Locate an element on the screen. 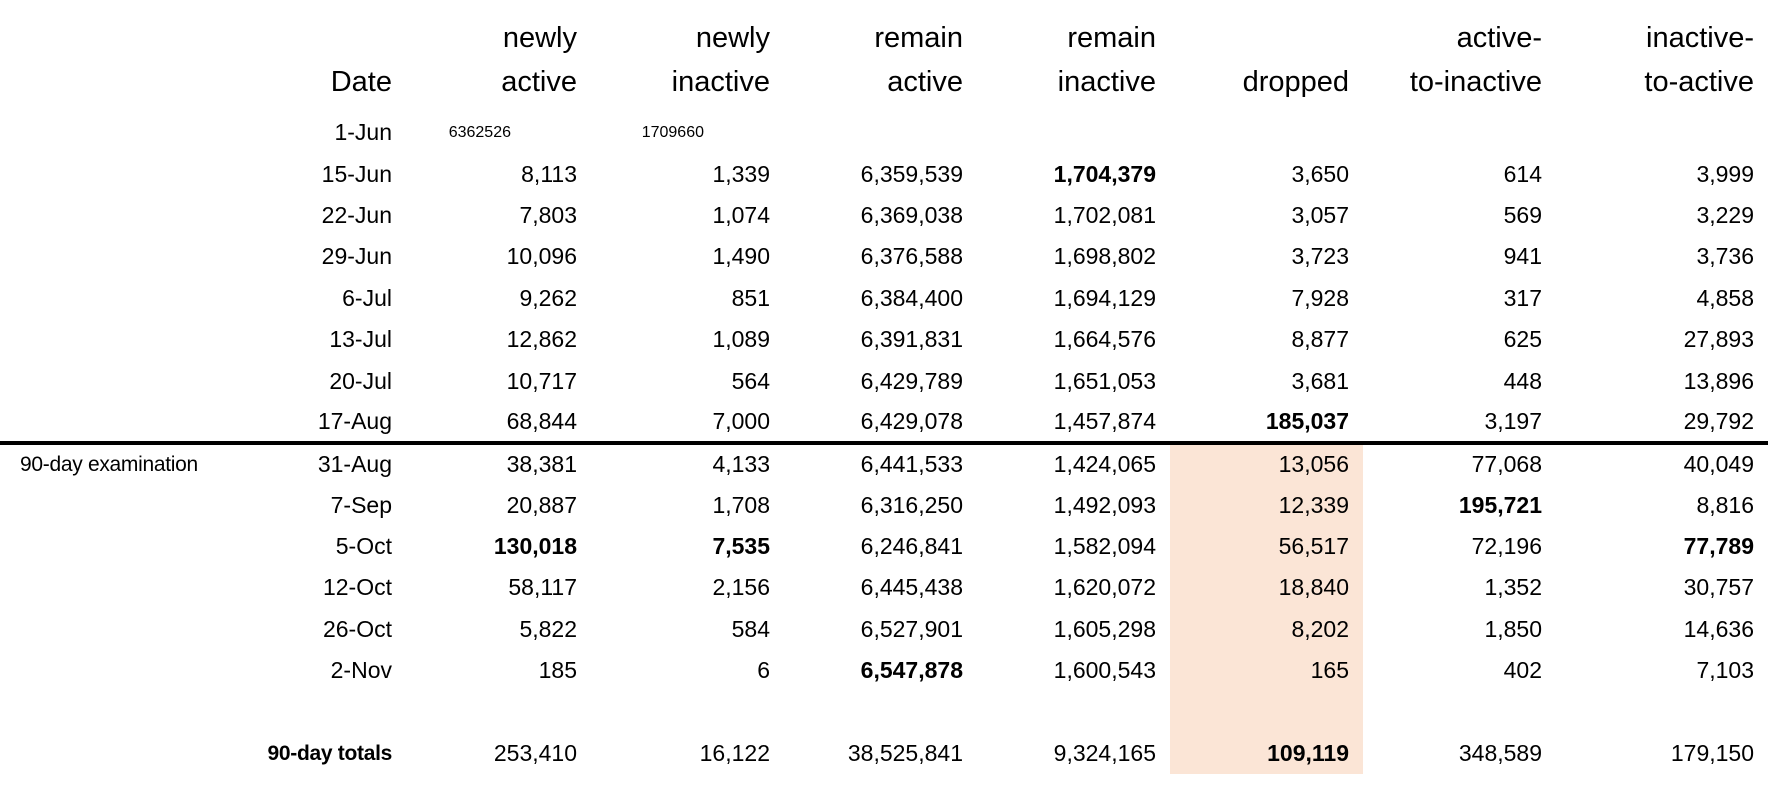 The height and width of the screenshot is (788, 1768). date-cell: 17-Aug is located at coordinates (319, 423).